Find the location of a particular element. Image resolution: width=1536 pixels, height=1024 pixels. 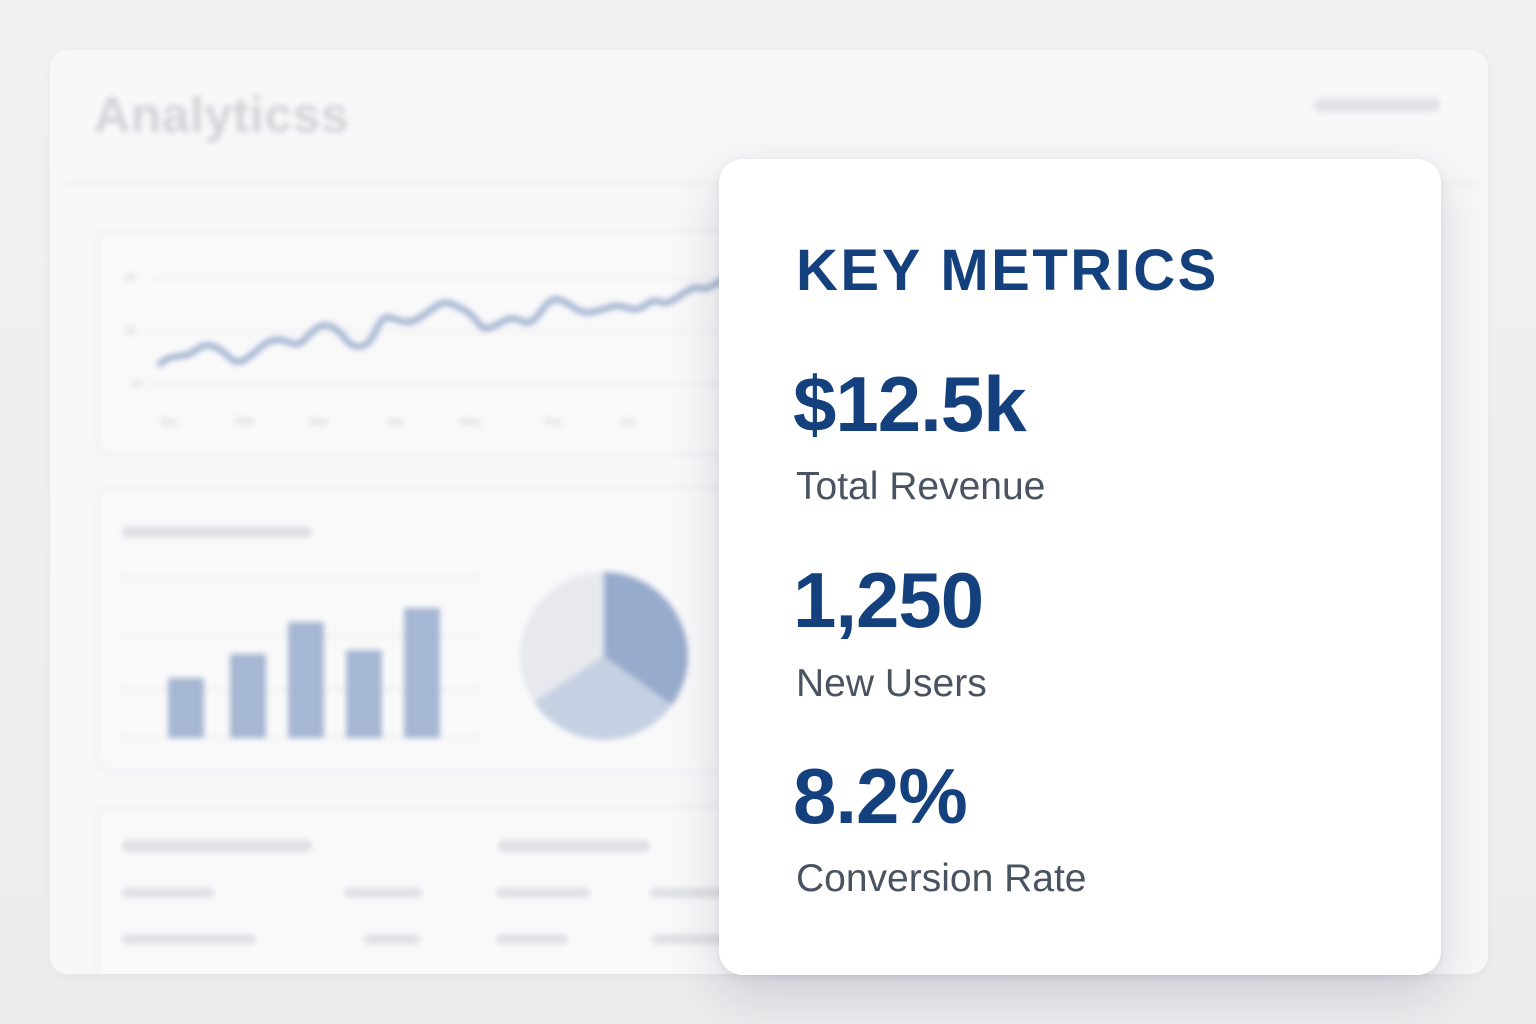

total-revenue-label: Total Revenue is located at coordinates (921, 486).